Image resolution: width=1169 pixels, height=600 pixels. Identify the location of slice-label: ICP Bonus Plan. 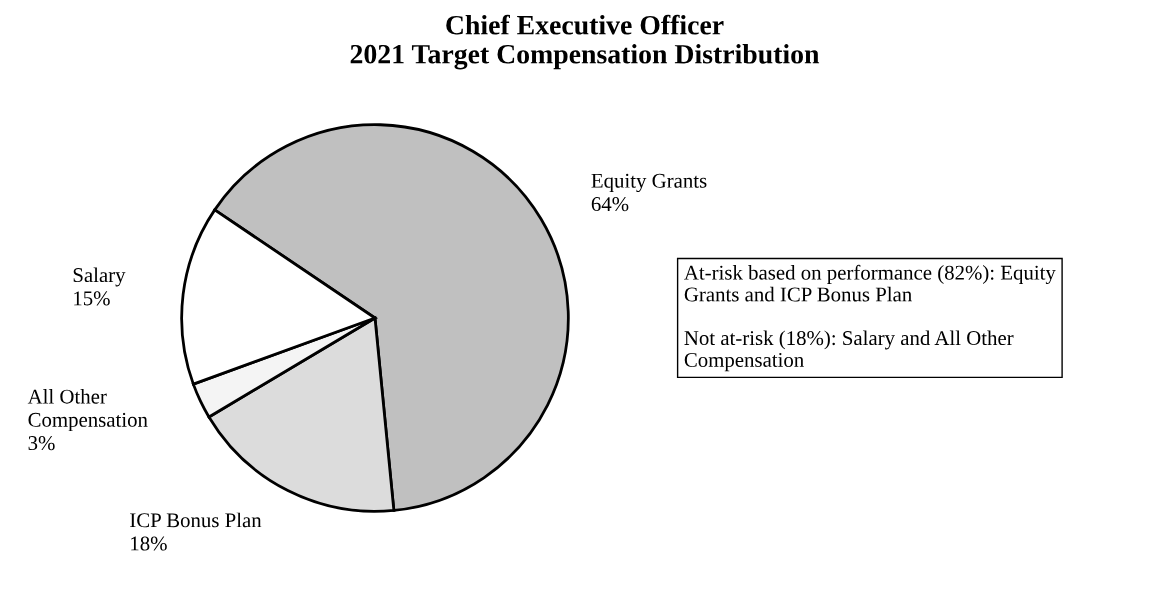
(196, 520).